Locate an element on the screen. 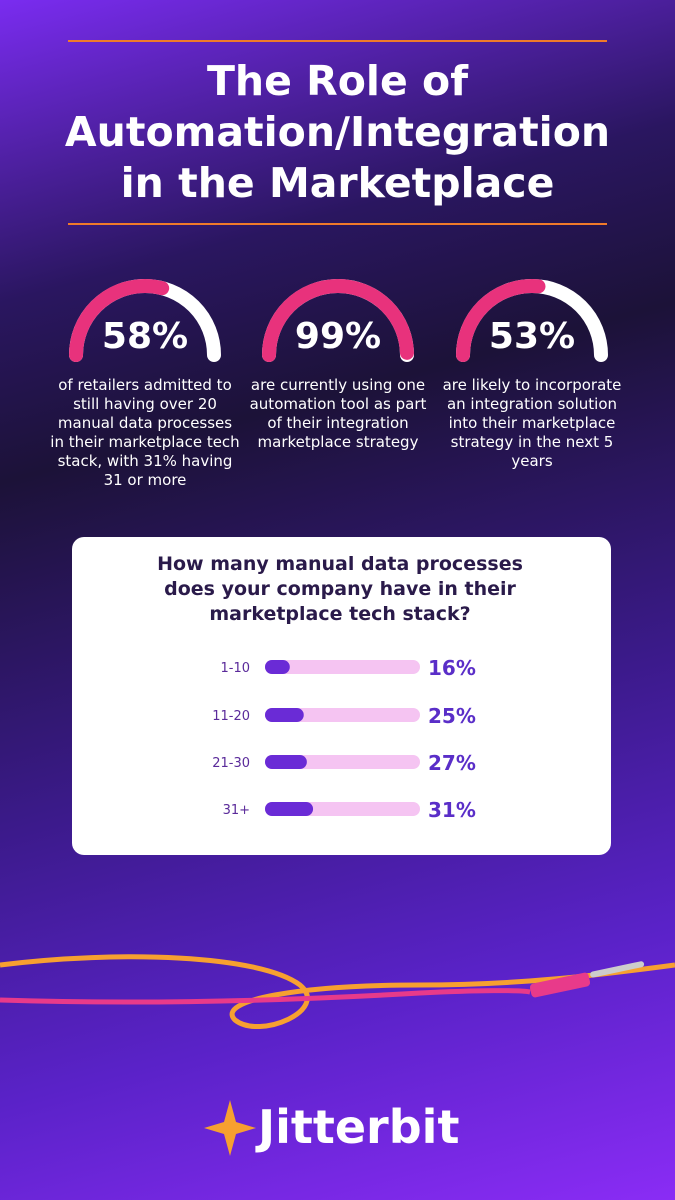 This screenshot has width=675, height=1200. plug-pin is located at coordinates (617, 969).